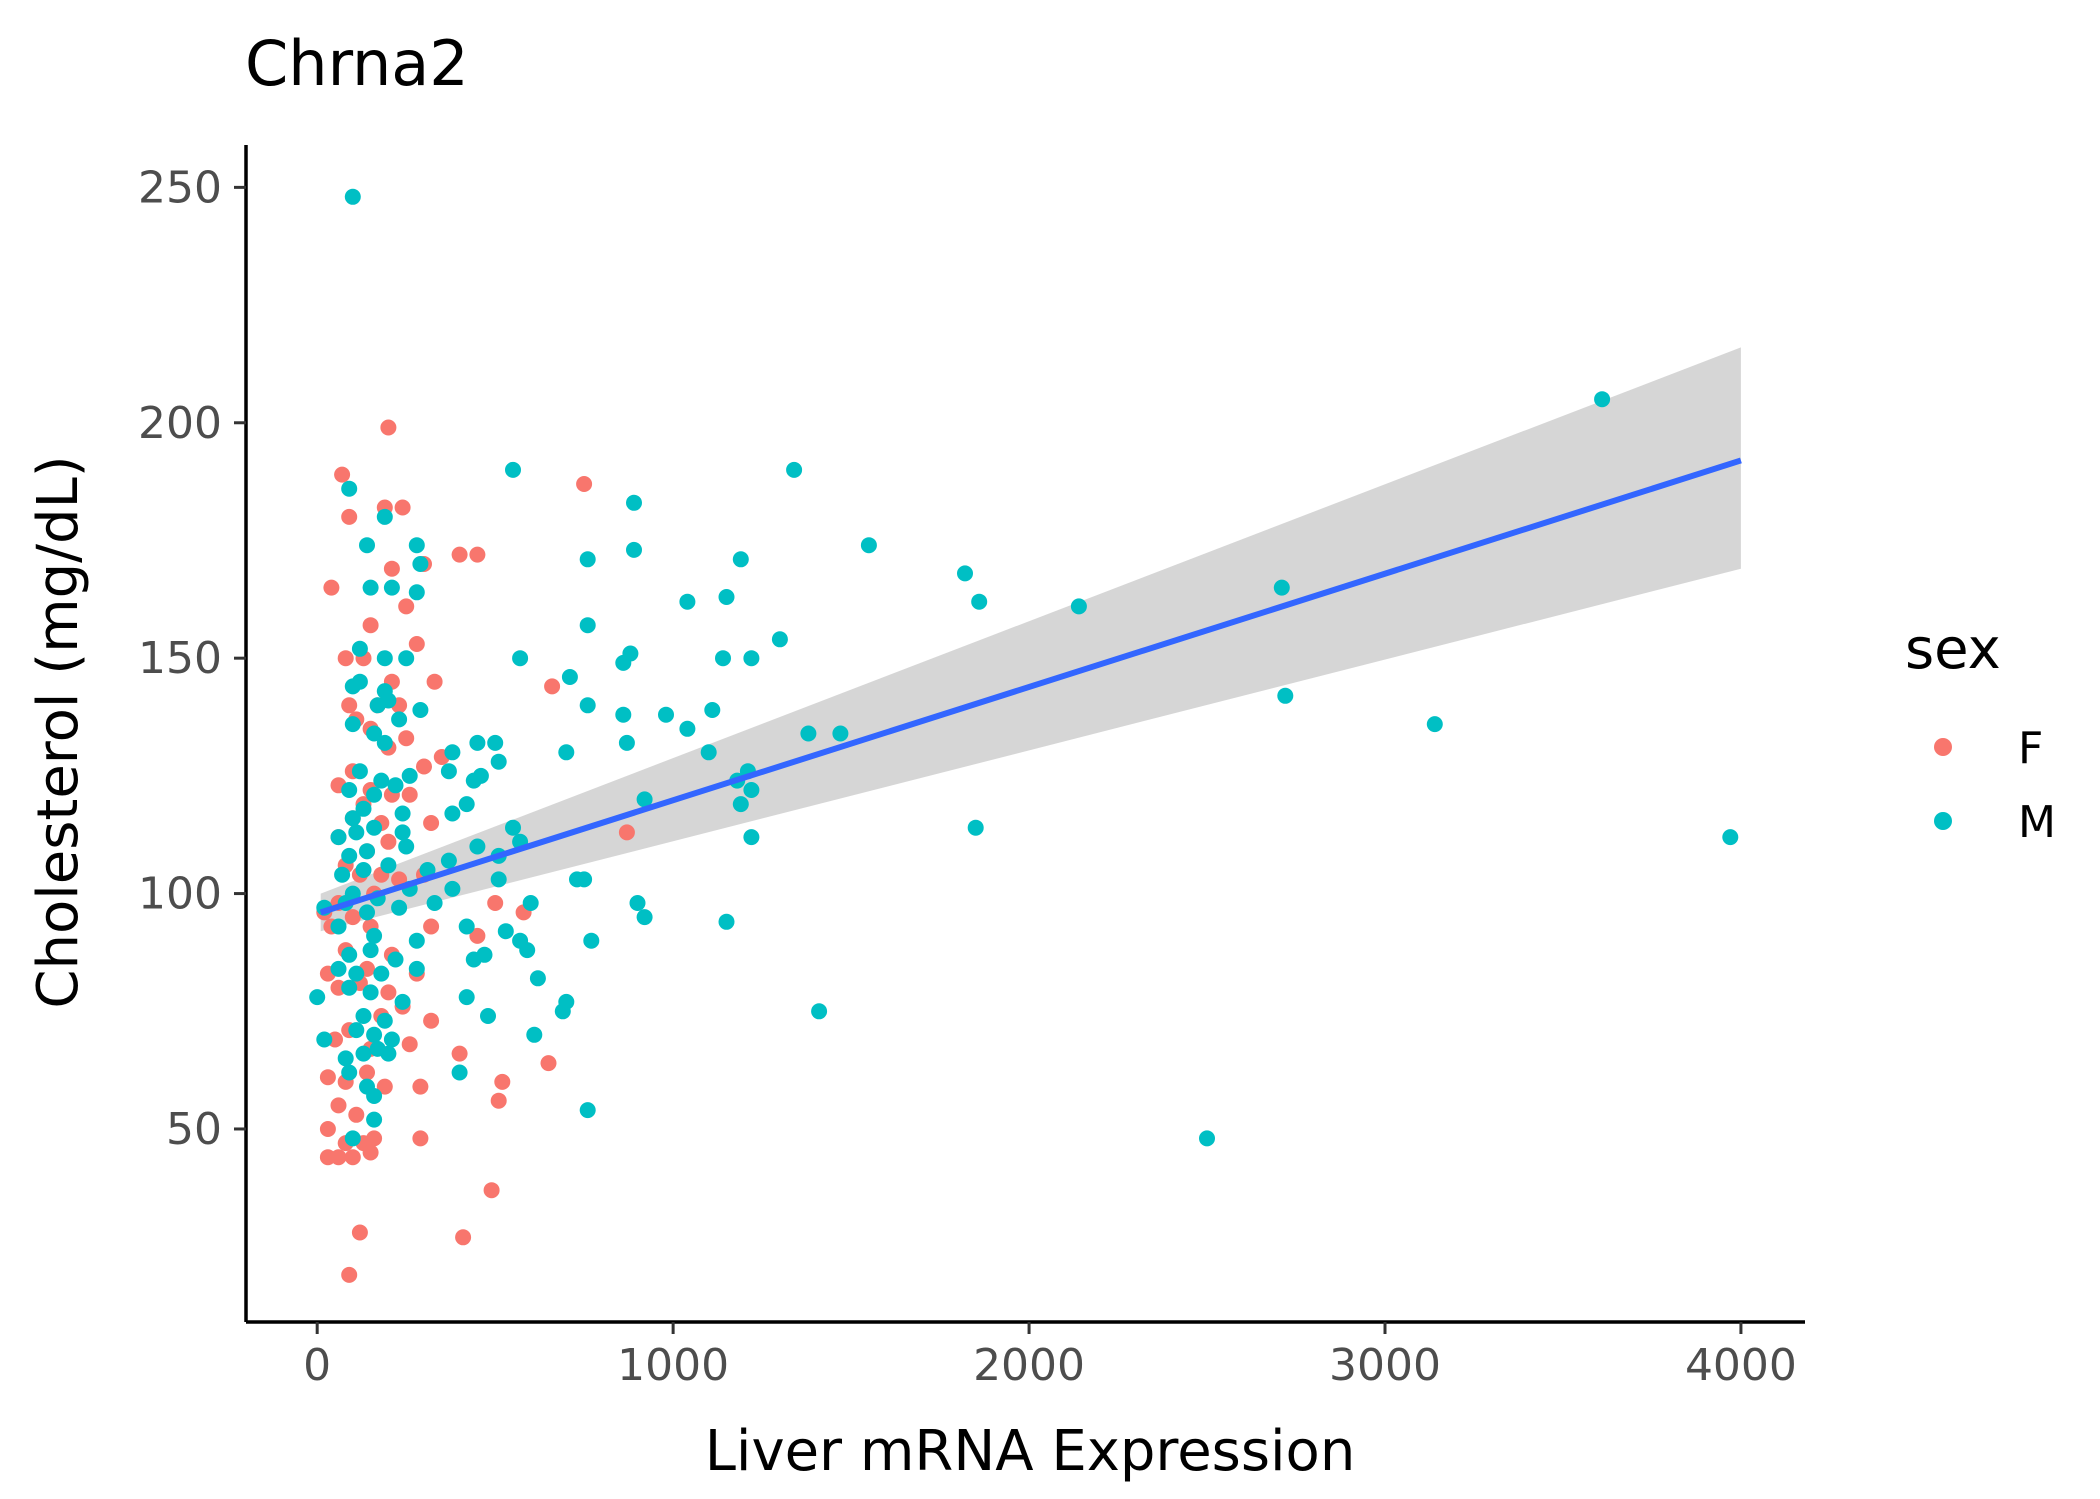  What do you see at coordinates (1943, 821) in the screenshot?
I see `legend-key-M` at bounding box center [1943, 821].